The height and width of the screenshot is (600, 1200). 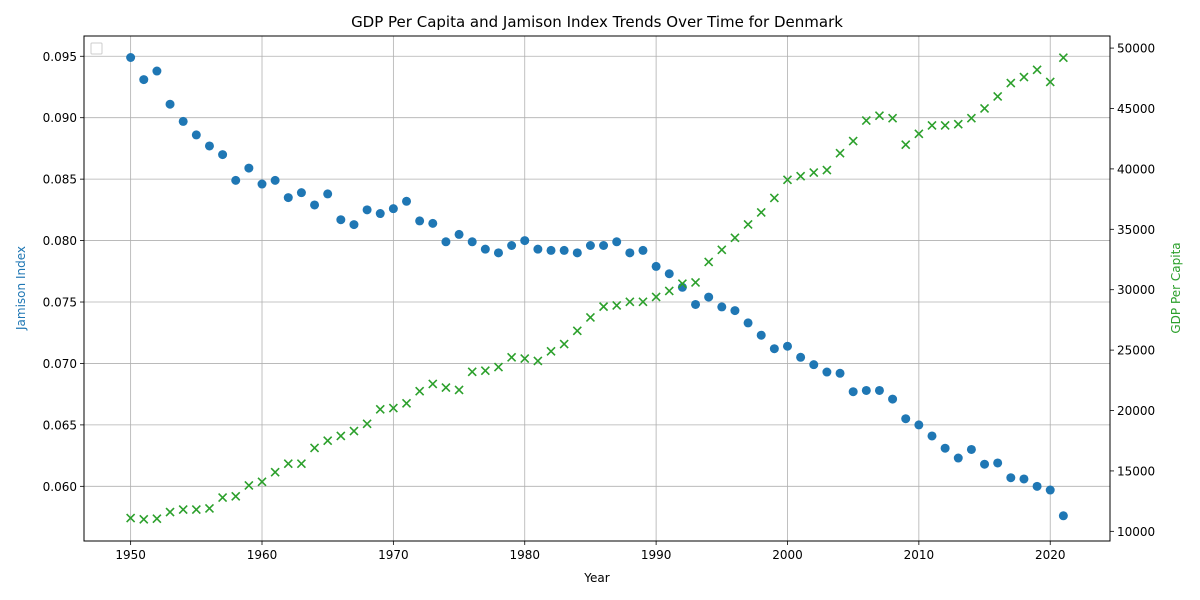 What do you see at coordinates (596, 578) in the screenshot?
I see `x-axis-label: Year` at bounding box center [596, 578].